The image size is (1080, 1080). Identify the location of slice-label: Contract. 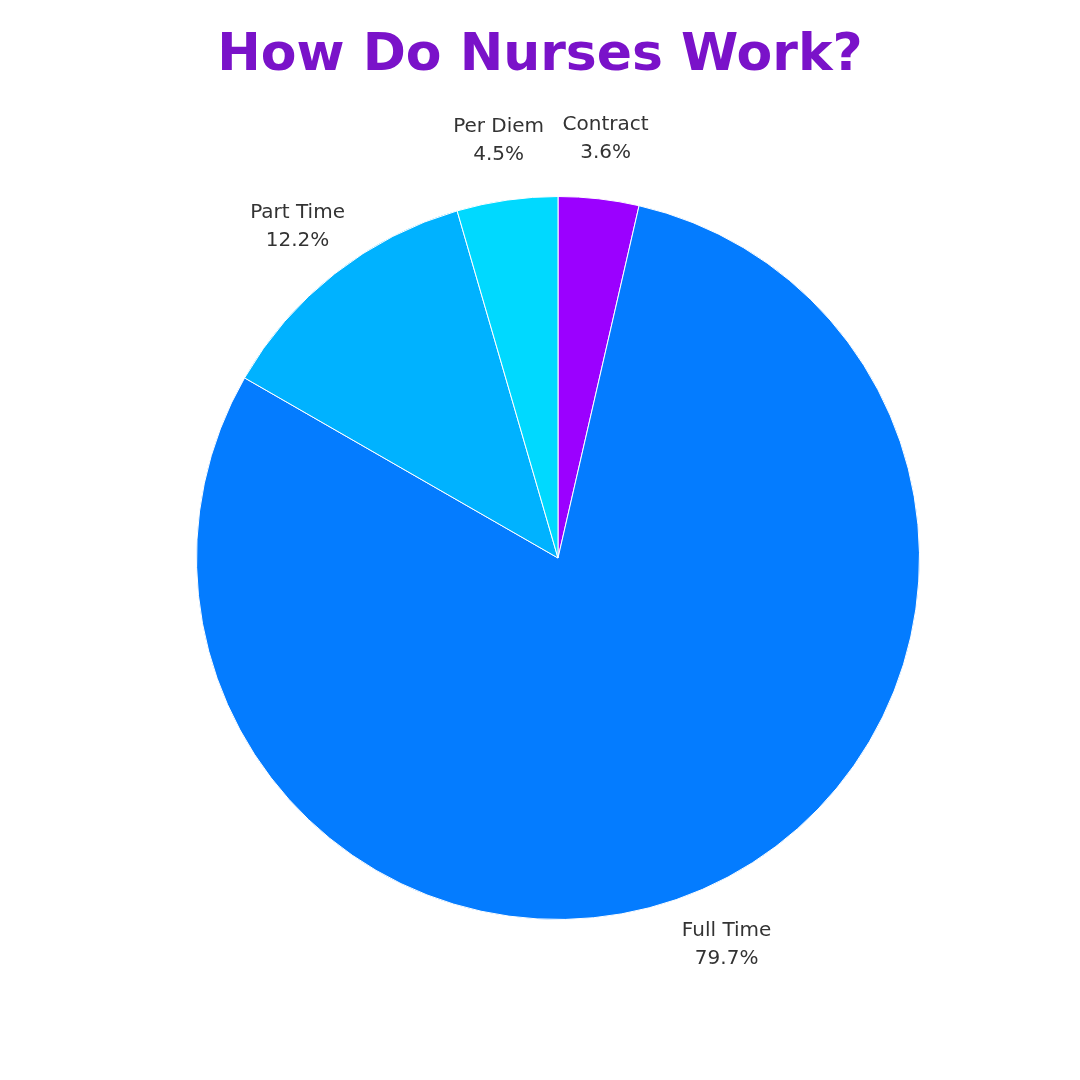
(605, 123).